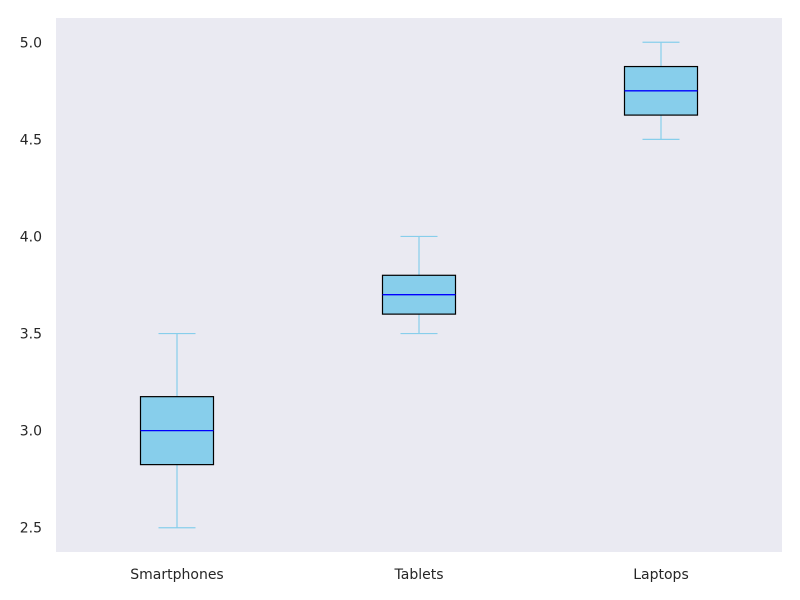  Describe the element at coordinates (31, 432) in the screenshot. I see `y-tick-label: 3.0` at that location.